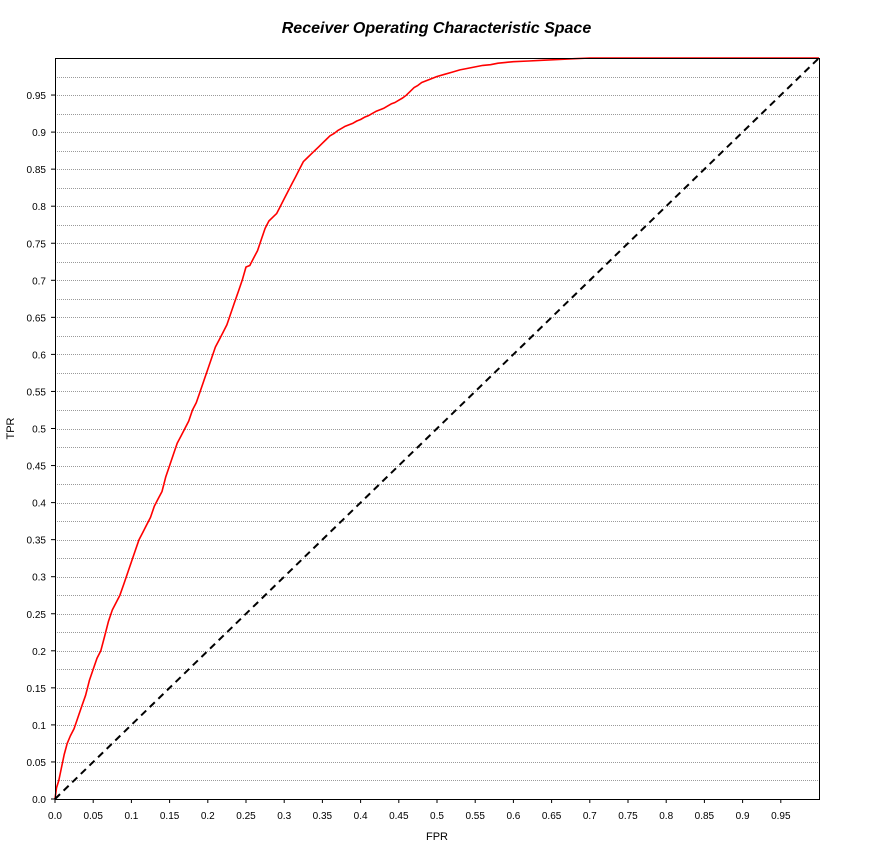 The width and height of the screenshot is (873, 858). Describe the element at coordinates (37, 318) in the screenshot. I see `y-tick-label: 0.65` at that location.